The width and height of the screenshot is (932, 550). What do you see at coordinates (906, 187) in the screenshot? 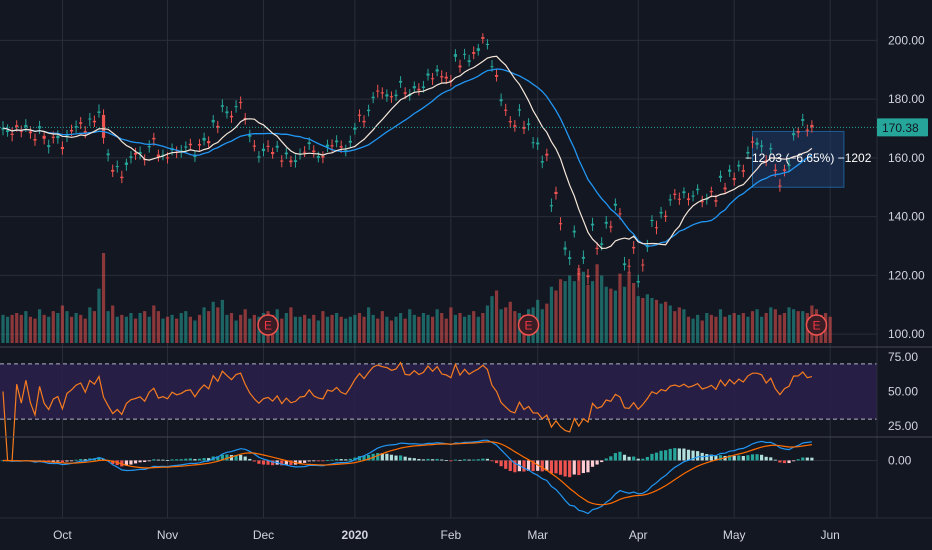
I see `price-axis-labels: 200.00 180.00 160.00 140.00 120.00 100.00` at bounding box center [906, 187].